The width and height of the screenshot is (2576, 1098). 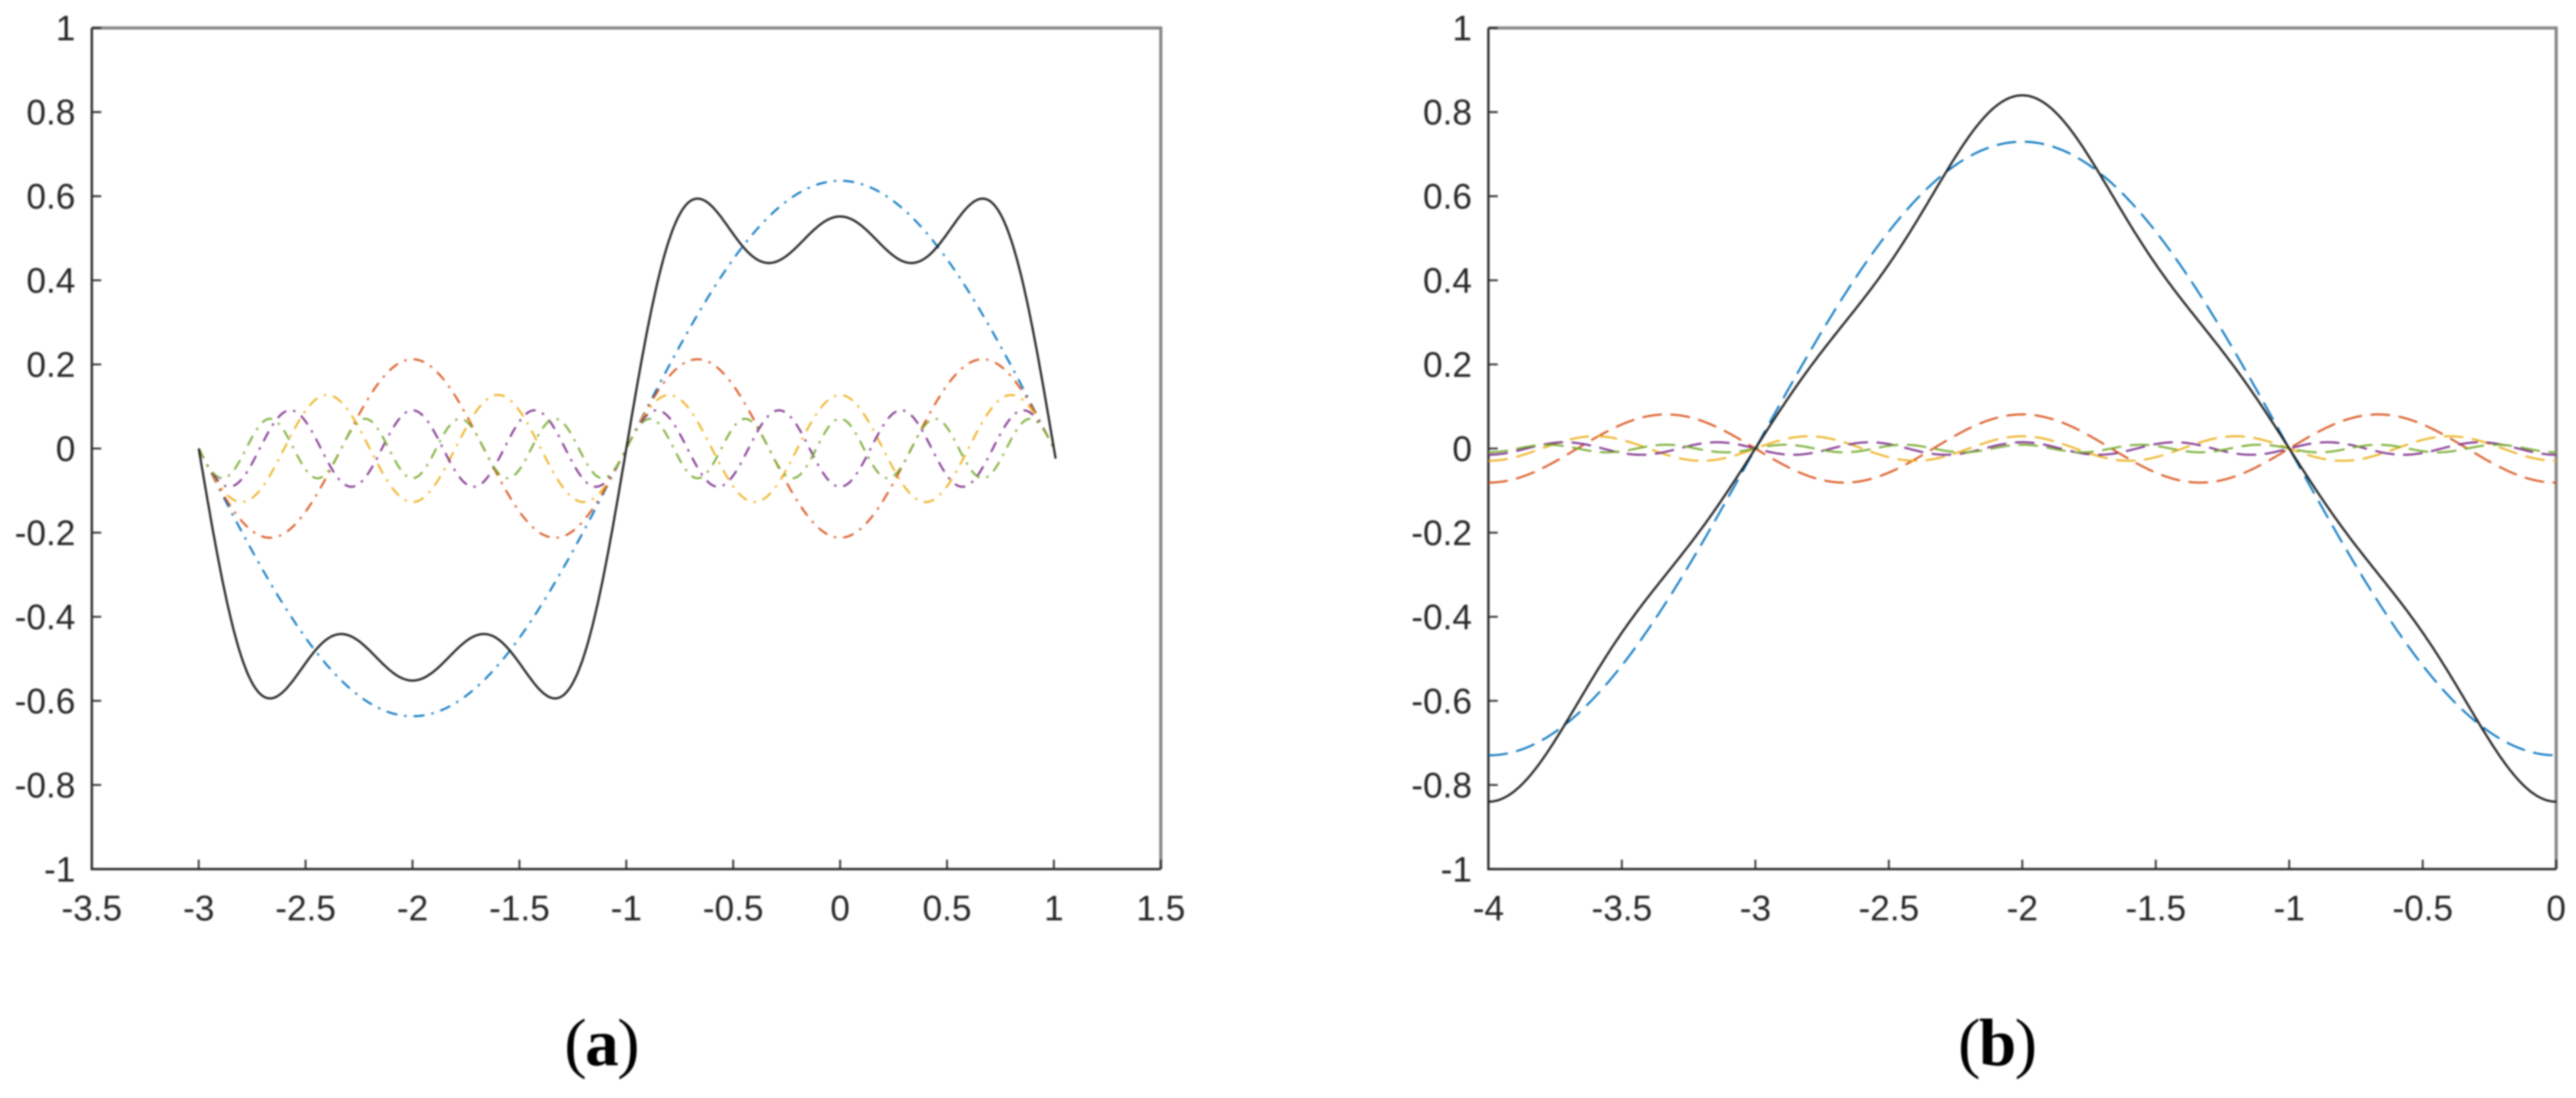 I want to click on svg-text: -4, so click(x=1488, y=908).